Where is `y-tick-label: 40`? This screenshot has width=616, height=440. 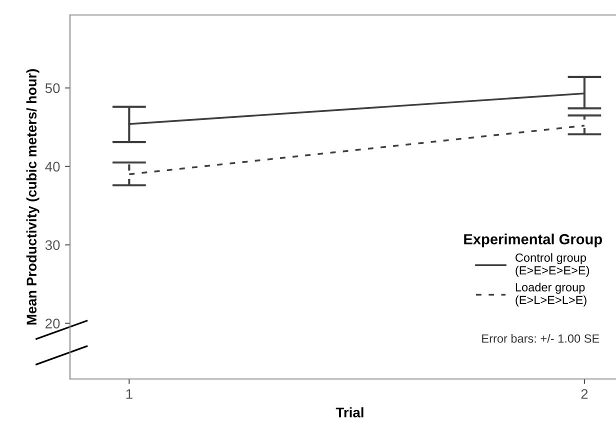
y-tick-label: 40 is located at coordinates (52, 167).